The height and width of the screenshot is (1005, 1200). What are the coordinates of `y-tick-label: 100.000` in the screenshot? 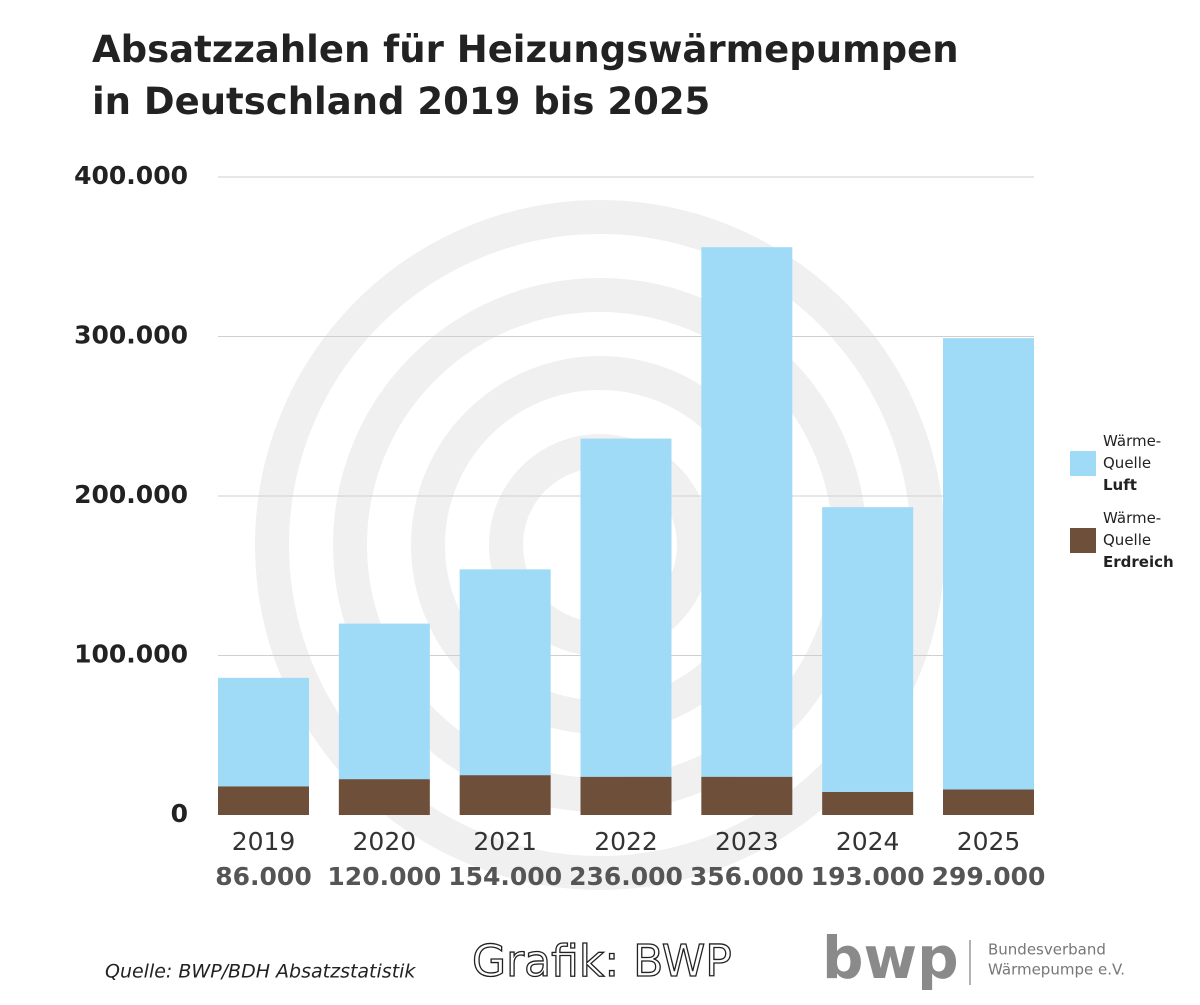 It's located at (131, 654).